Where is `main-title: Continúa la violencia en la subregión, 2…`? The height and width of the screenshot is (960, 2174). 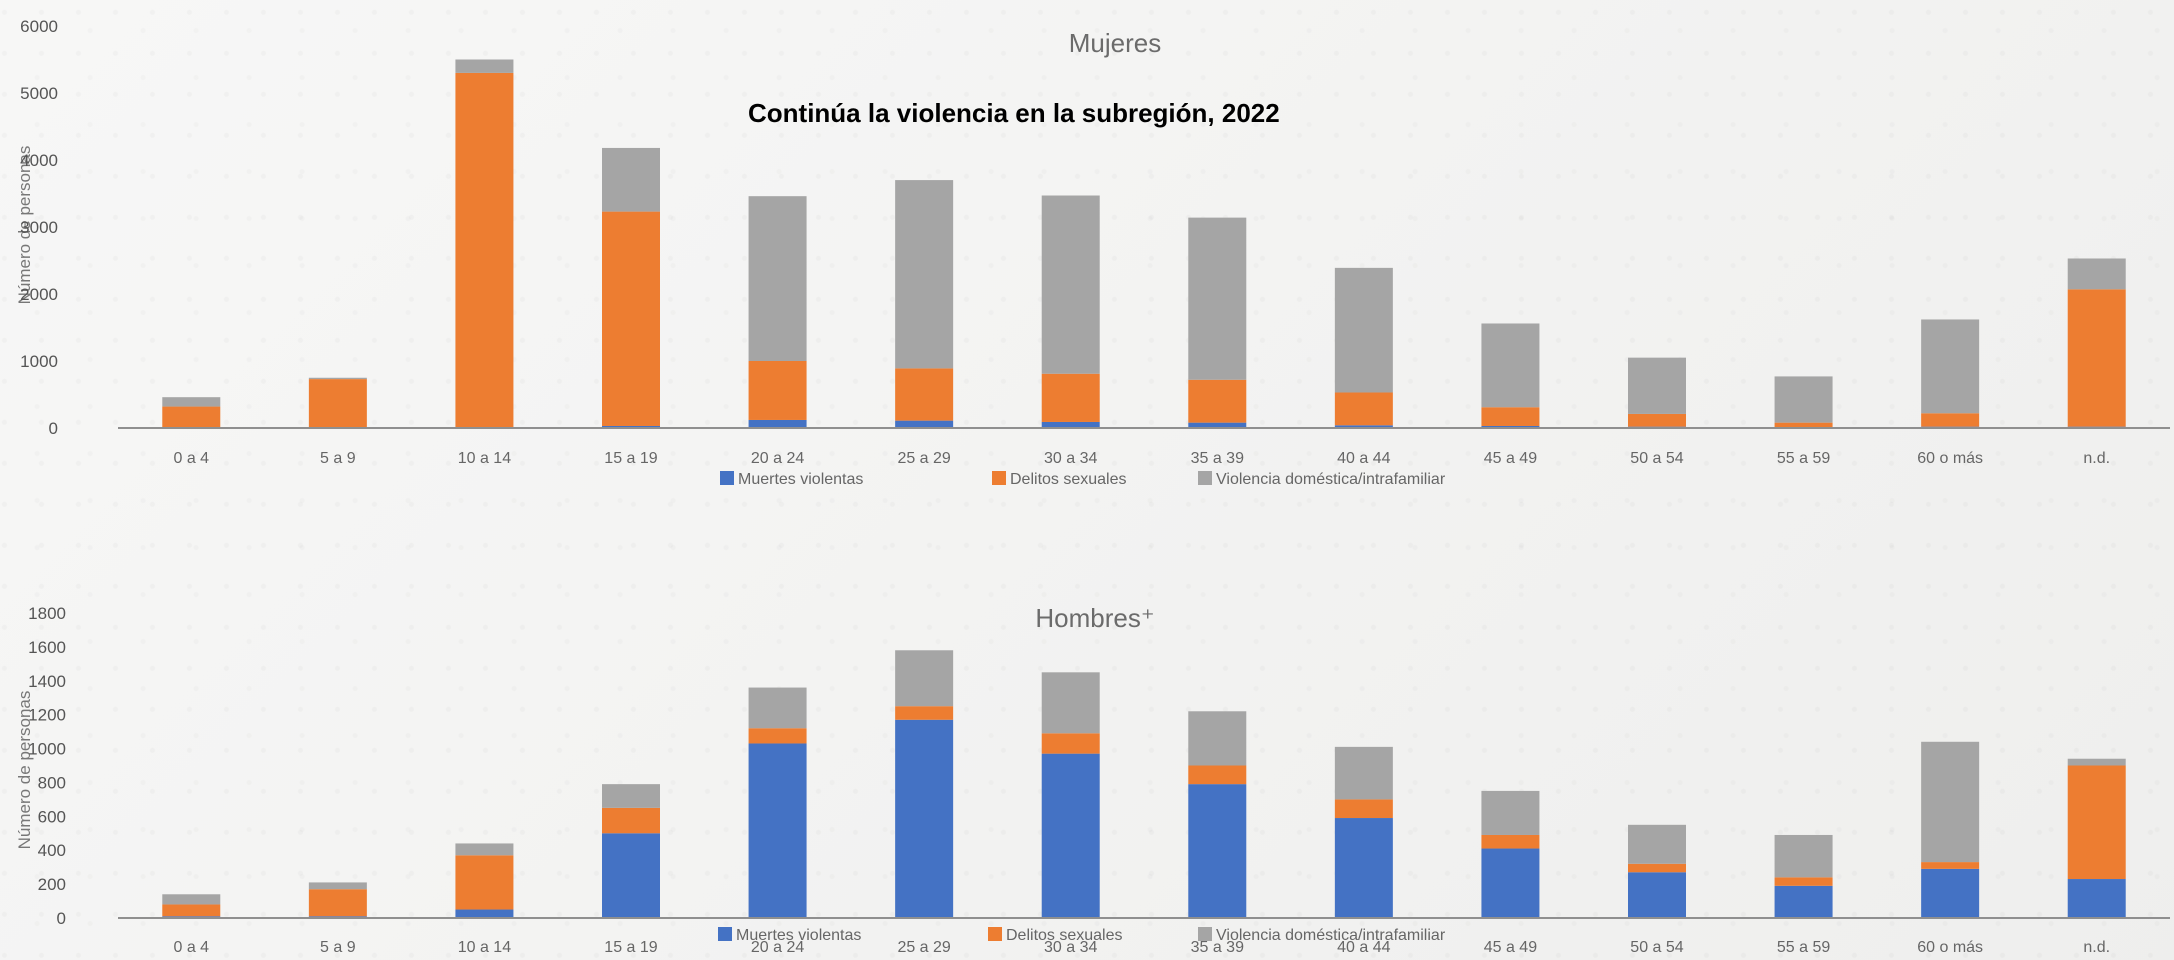
main-title: Continúa la violencia en la subregión, 2… is located at coordinates (1014, 113).